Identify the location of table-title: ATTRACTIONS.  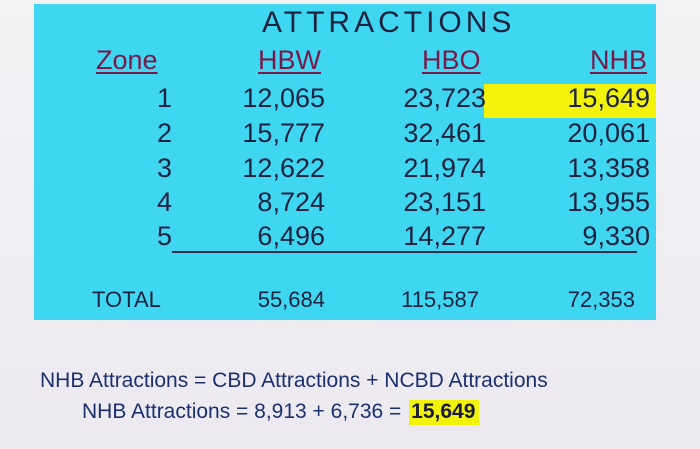
(389, 22).